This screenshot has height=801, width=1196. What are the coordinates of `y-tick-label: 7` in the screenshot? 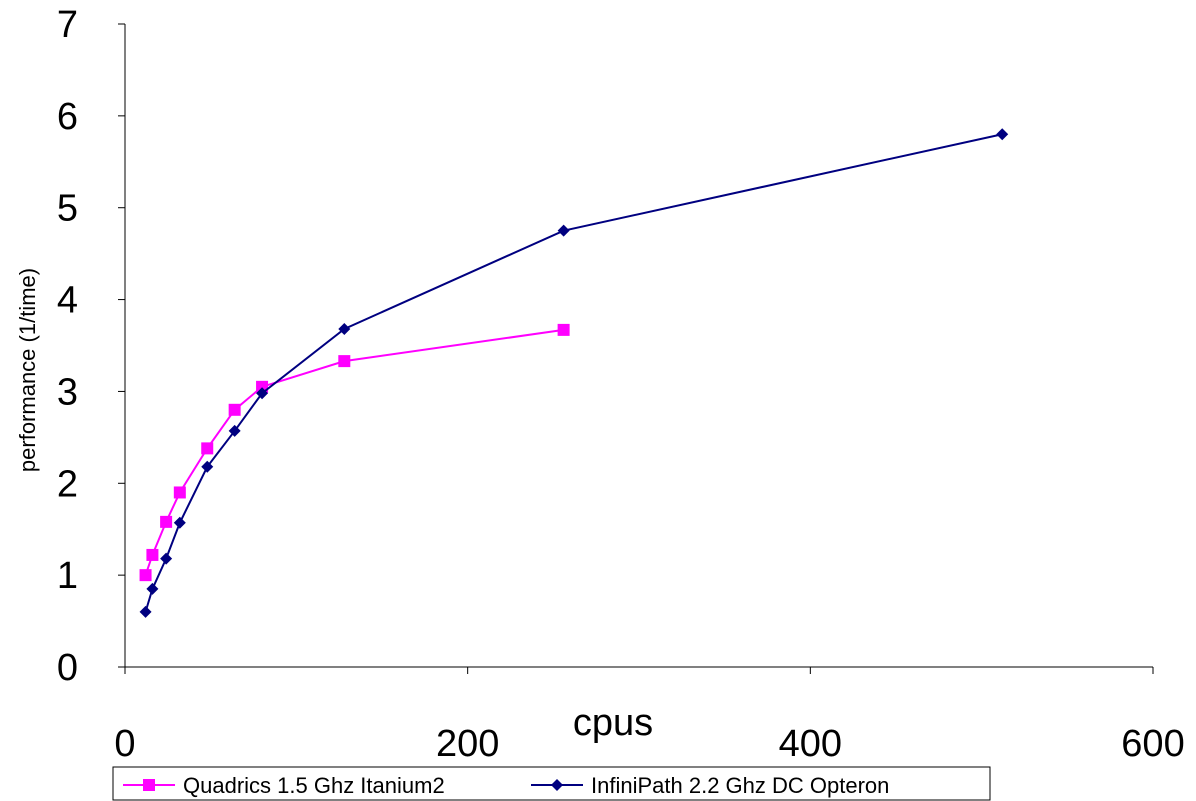 It's located at (67, 25).